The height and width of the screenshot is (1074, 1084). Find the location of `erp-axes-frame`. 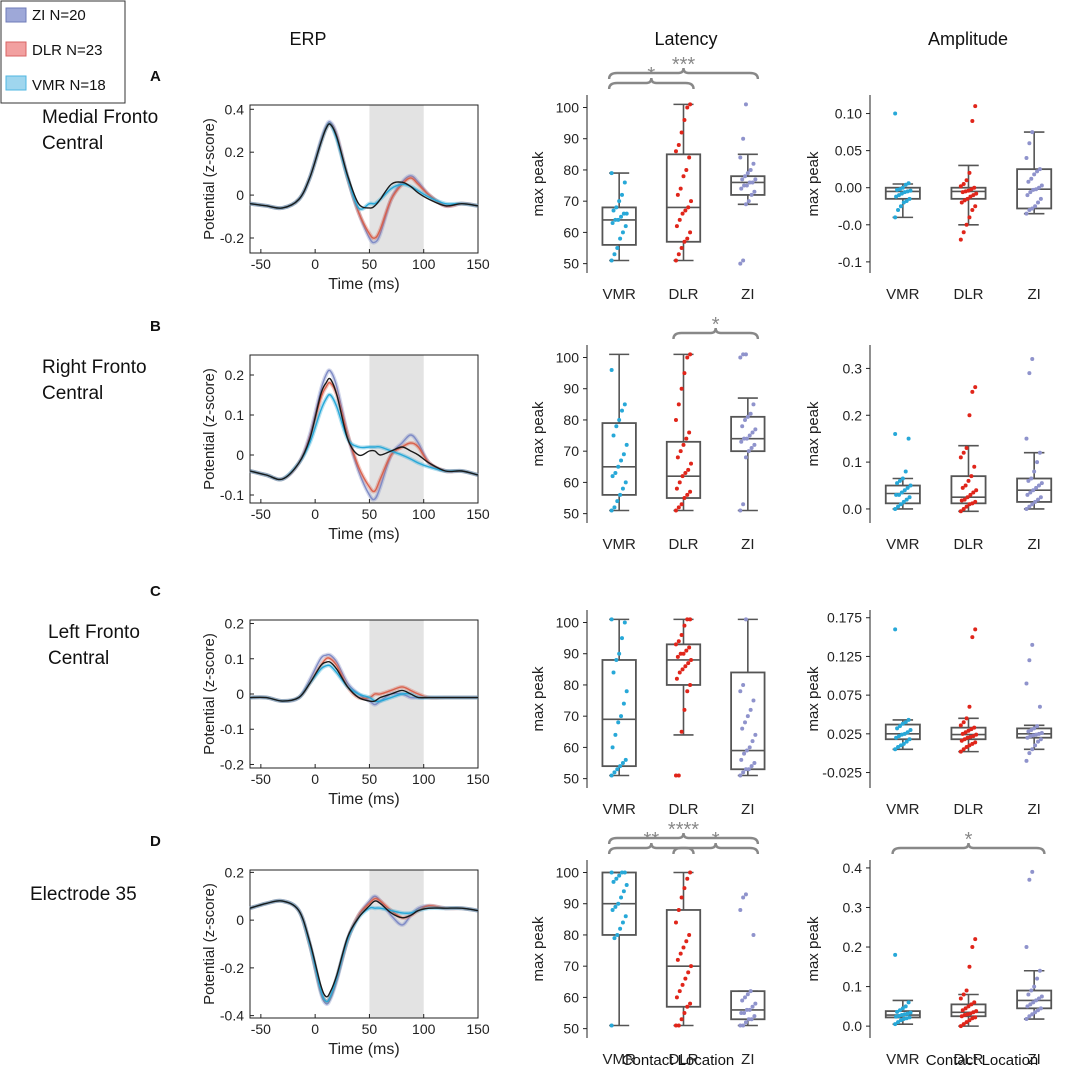

erp-axes-frame is located at coordinates (364, 179).